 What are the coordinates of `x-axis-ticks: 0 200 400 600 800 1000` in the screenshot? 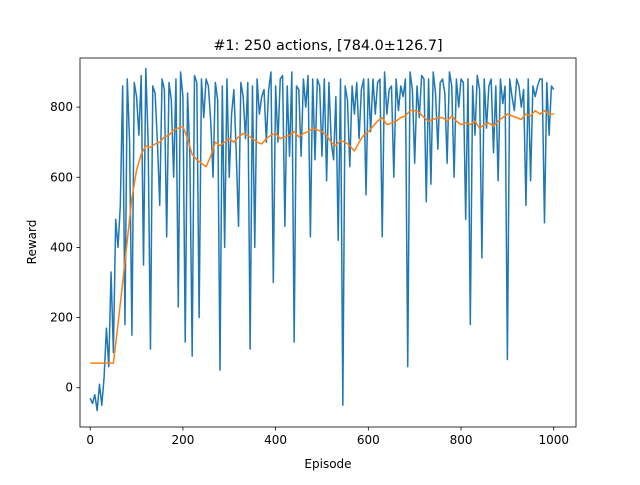 It's located at (327, 437).